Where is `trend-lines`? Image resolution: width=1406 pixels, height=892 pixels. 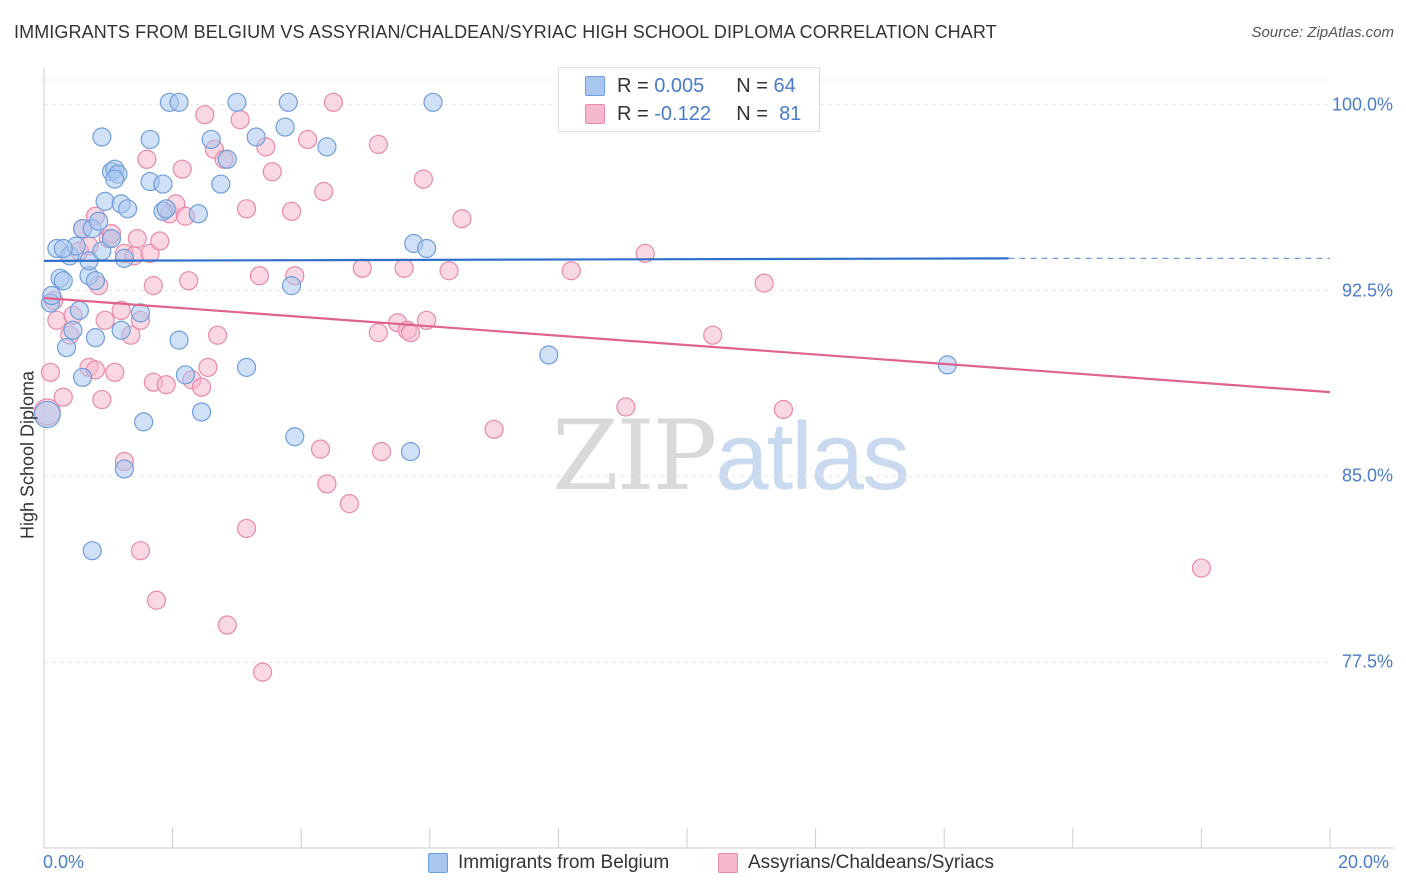
trend-lines is located at coordinates (687, 325).